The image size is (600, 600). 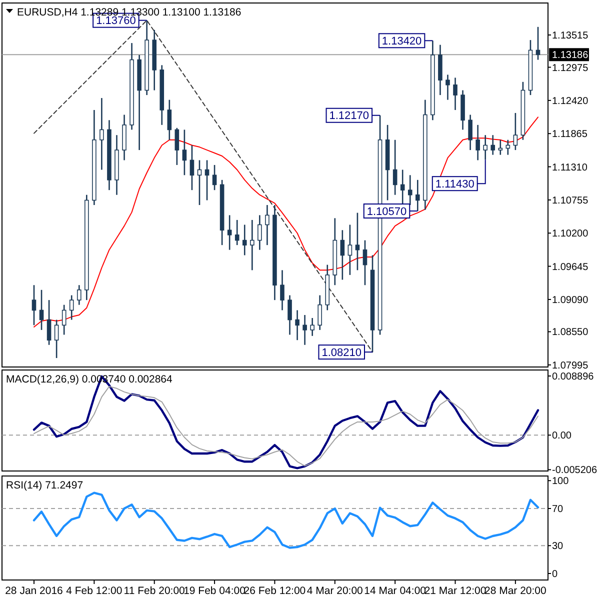 What do you see at coordinates (570, 300) in the screenshot?
I see `y-tick-label: 1.09090` at bounding box center [570, 300].